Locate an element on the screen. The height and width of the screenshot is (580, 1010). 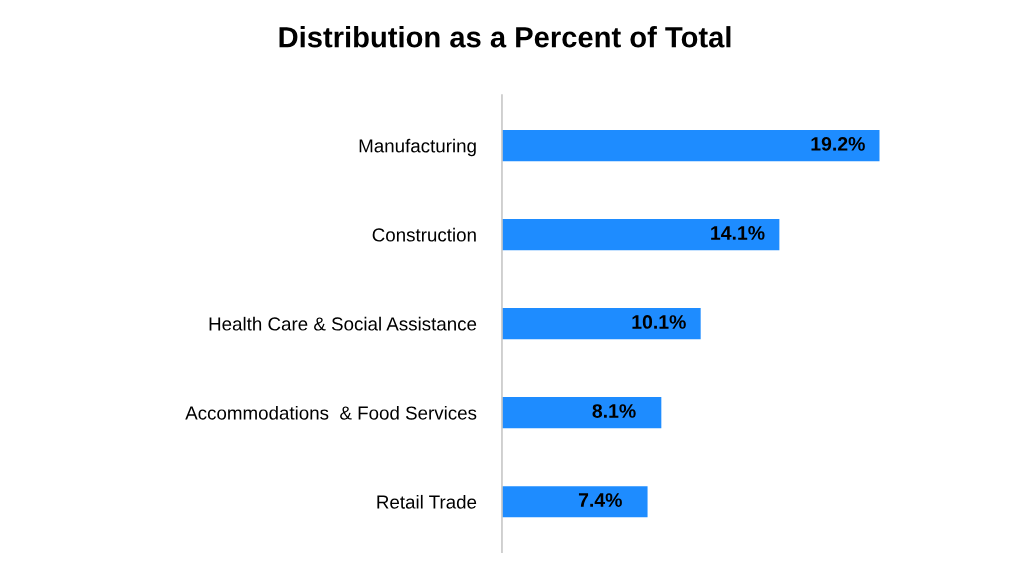
data-label: 10.1% is located at coordinates (659, 322).